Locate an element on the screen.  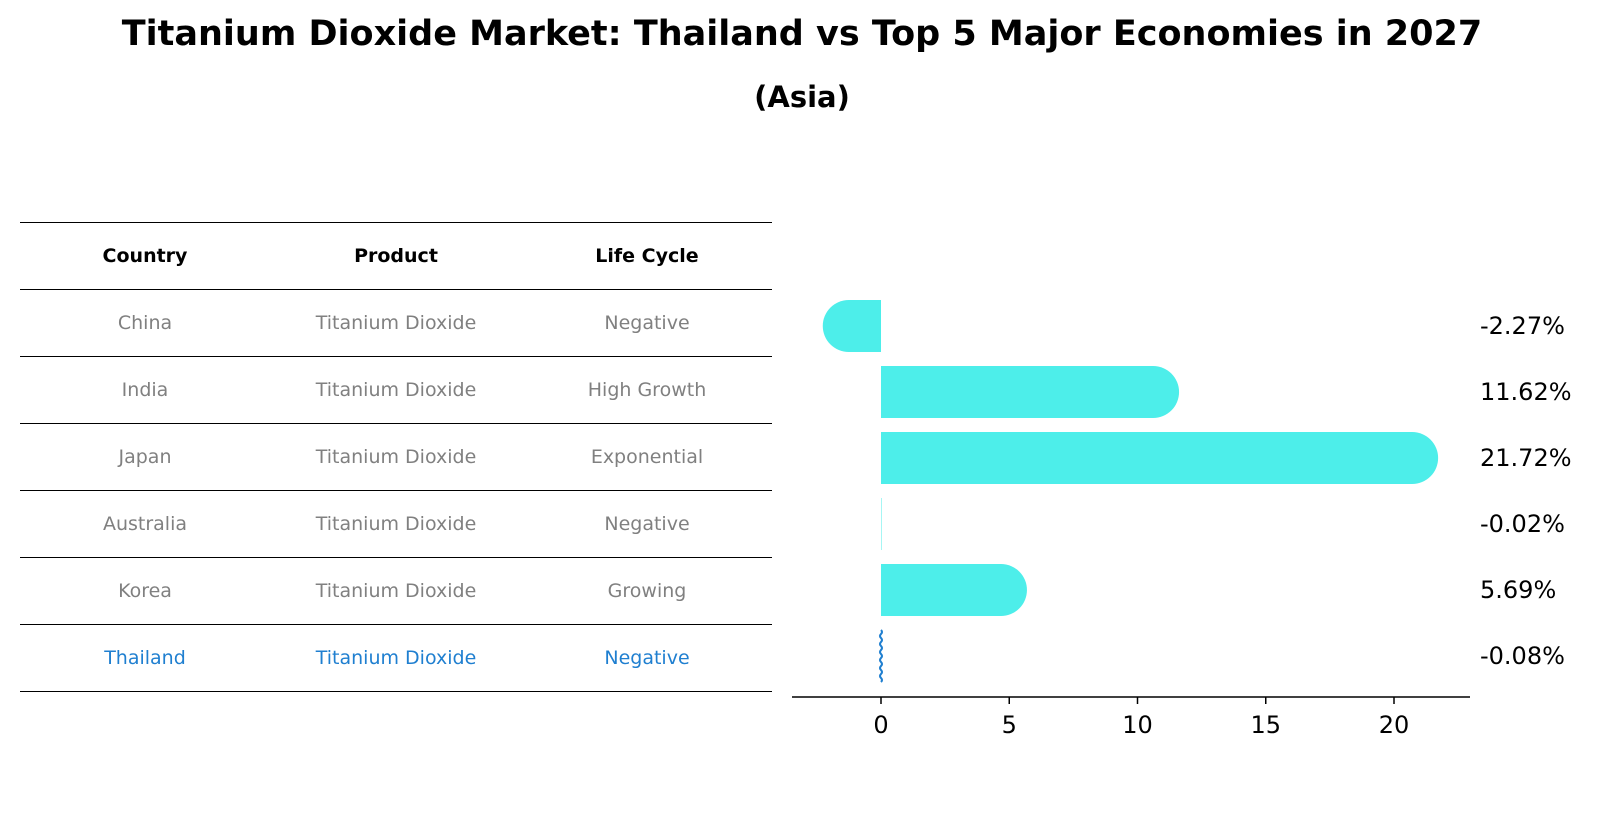
header-country: Country is located at coordinates (145, 256).